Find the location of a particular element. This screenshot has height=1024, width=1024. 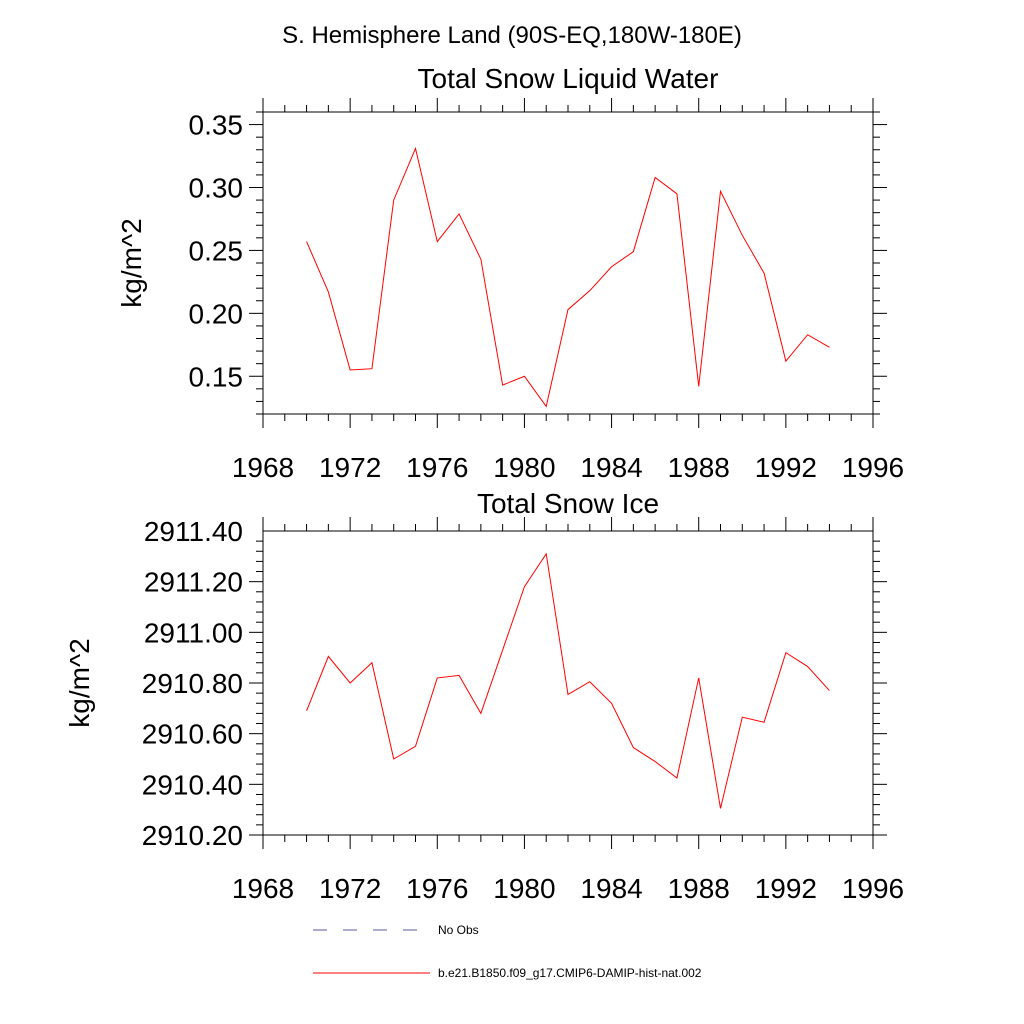

y-tick-label: 2911.00 is located at coordinates (193, 632).